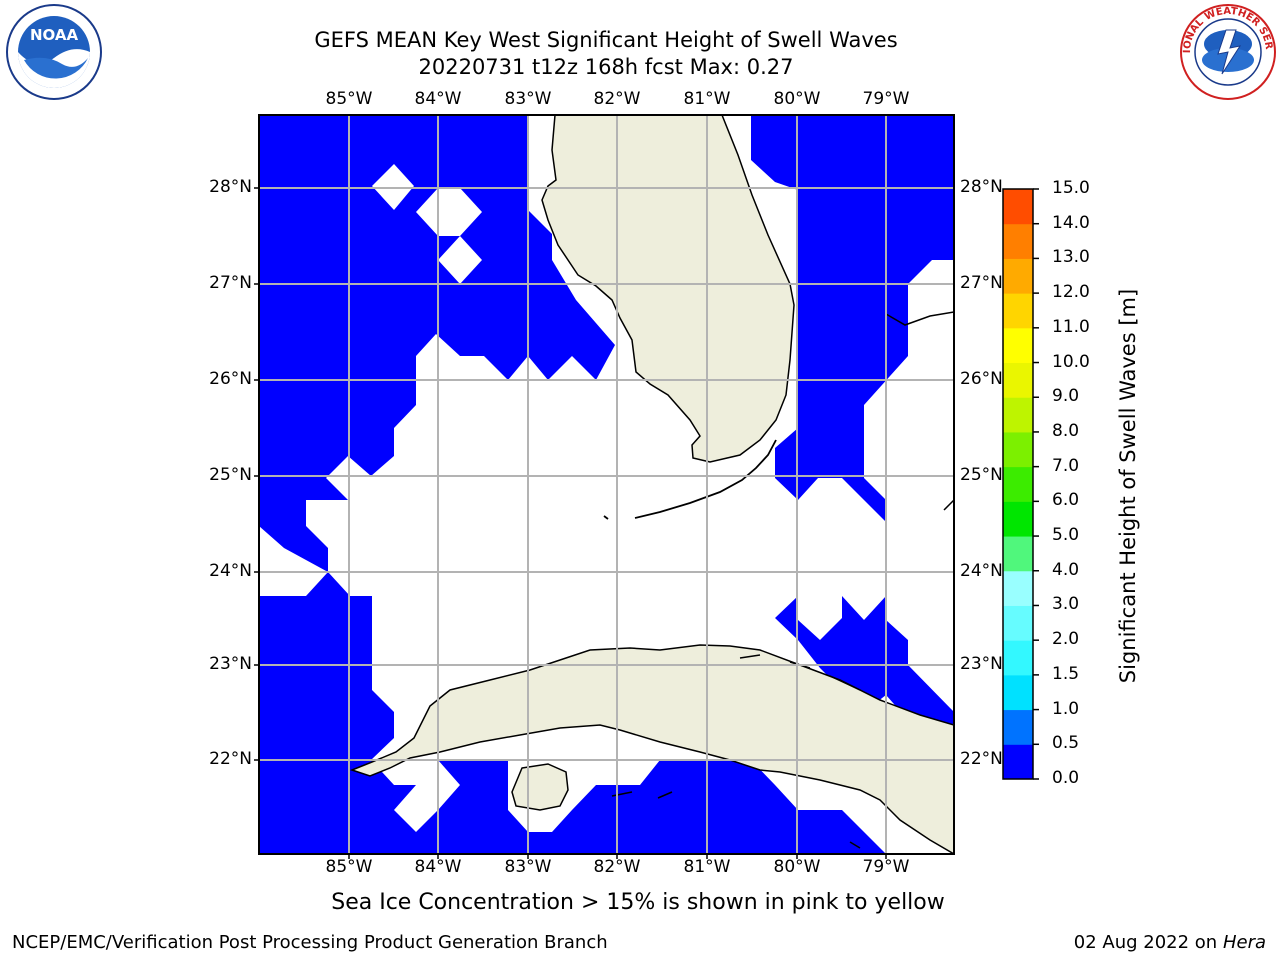  Describe the element at coordinates (651, 749) in the screenshot. I see `cuba-land` at that location.